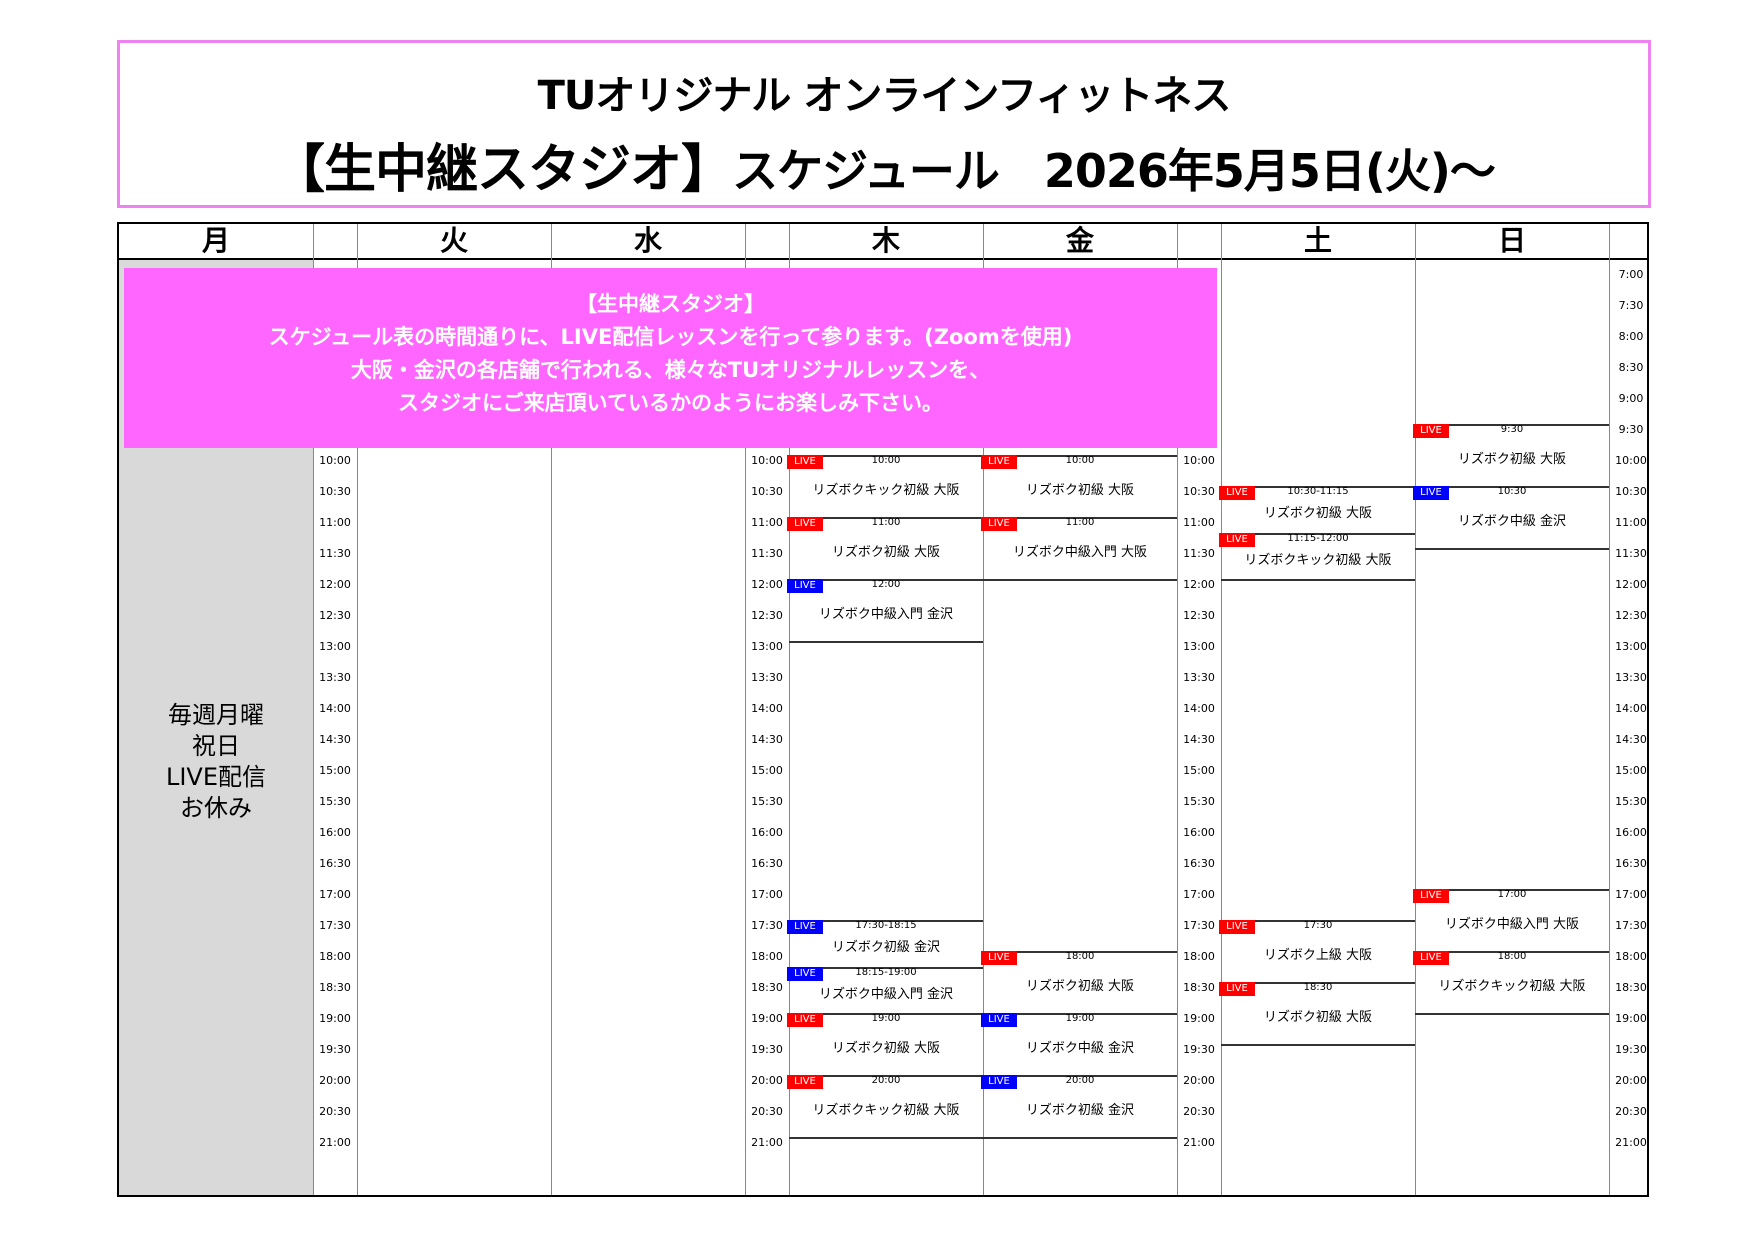 This screenshot has height=1240, width=1754. What do you see at coordinates (885, 1107) in the screenshot?
I see `lesson-block: LIVE 20:00 リズボクキック初級 大阪` at bounding box center [885, 1107].